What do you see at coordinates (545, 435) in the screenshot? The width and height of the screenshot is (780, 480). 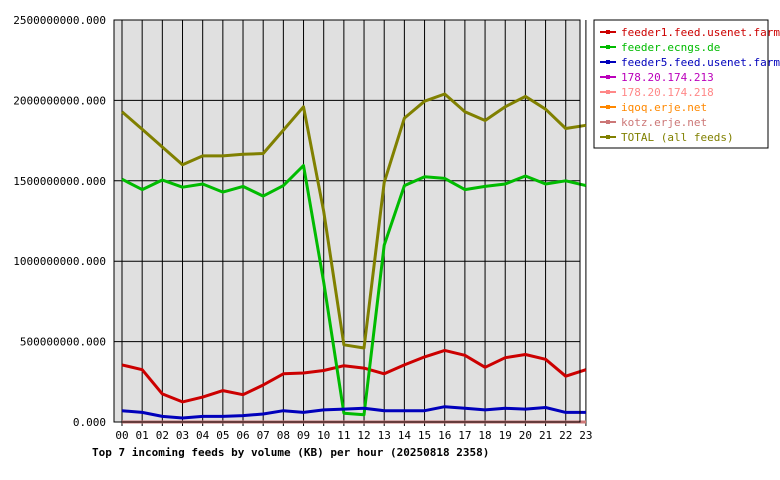 I see `x-tick-label: 21` at bounding box center [545, 435].